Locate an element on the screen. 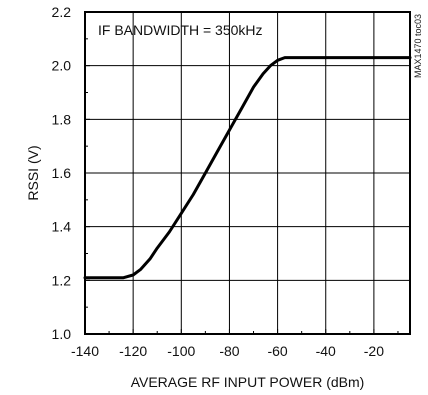  bandwidth-annotation: IF BANDWIDTH = 350kHz is located at coordinates (180, 30).